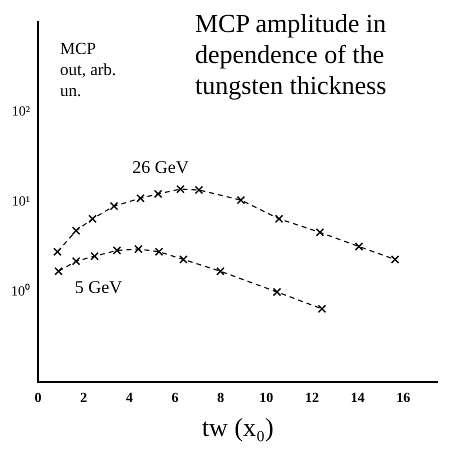 The height and width of the screenshot is (457, 452). Describe the element at coordinates (311, 398) in the screenshot. I see `x-tick-label: 12` at that location.